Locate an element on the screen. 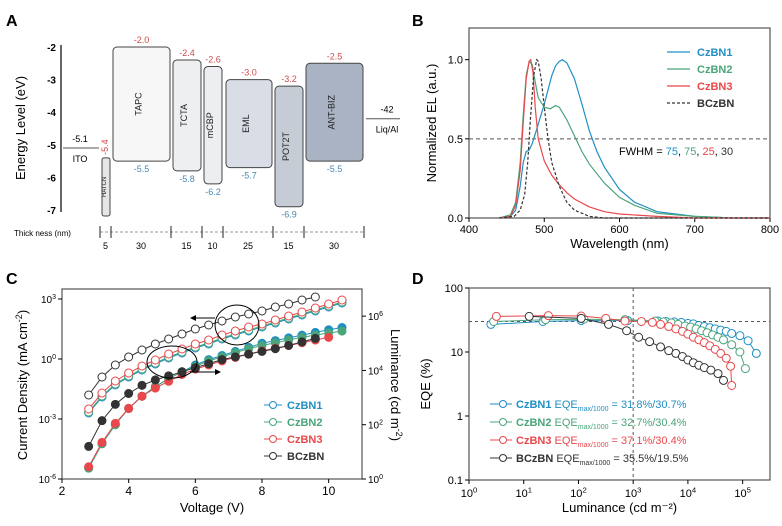  legend-label: CzBN3 is located at coordinates (304, 440).